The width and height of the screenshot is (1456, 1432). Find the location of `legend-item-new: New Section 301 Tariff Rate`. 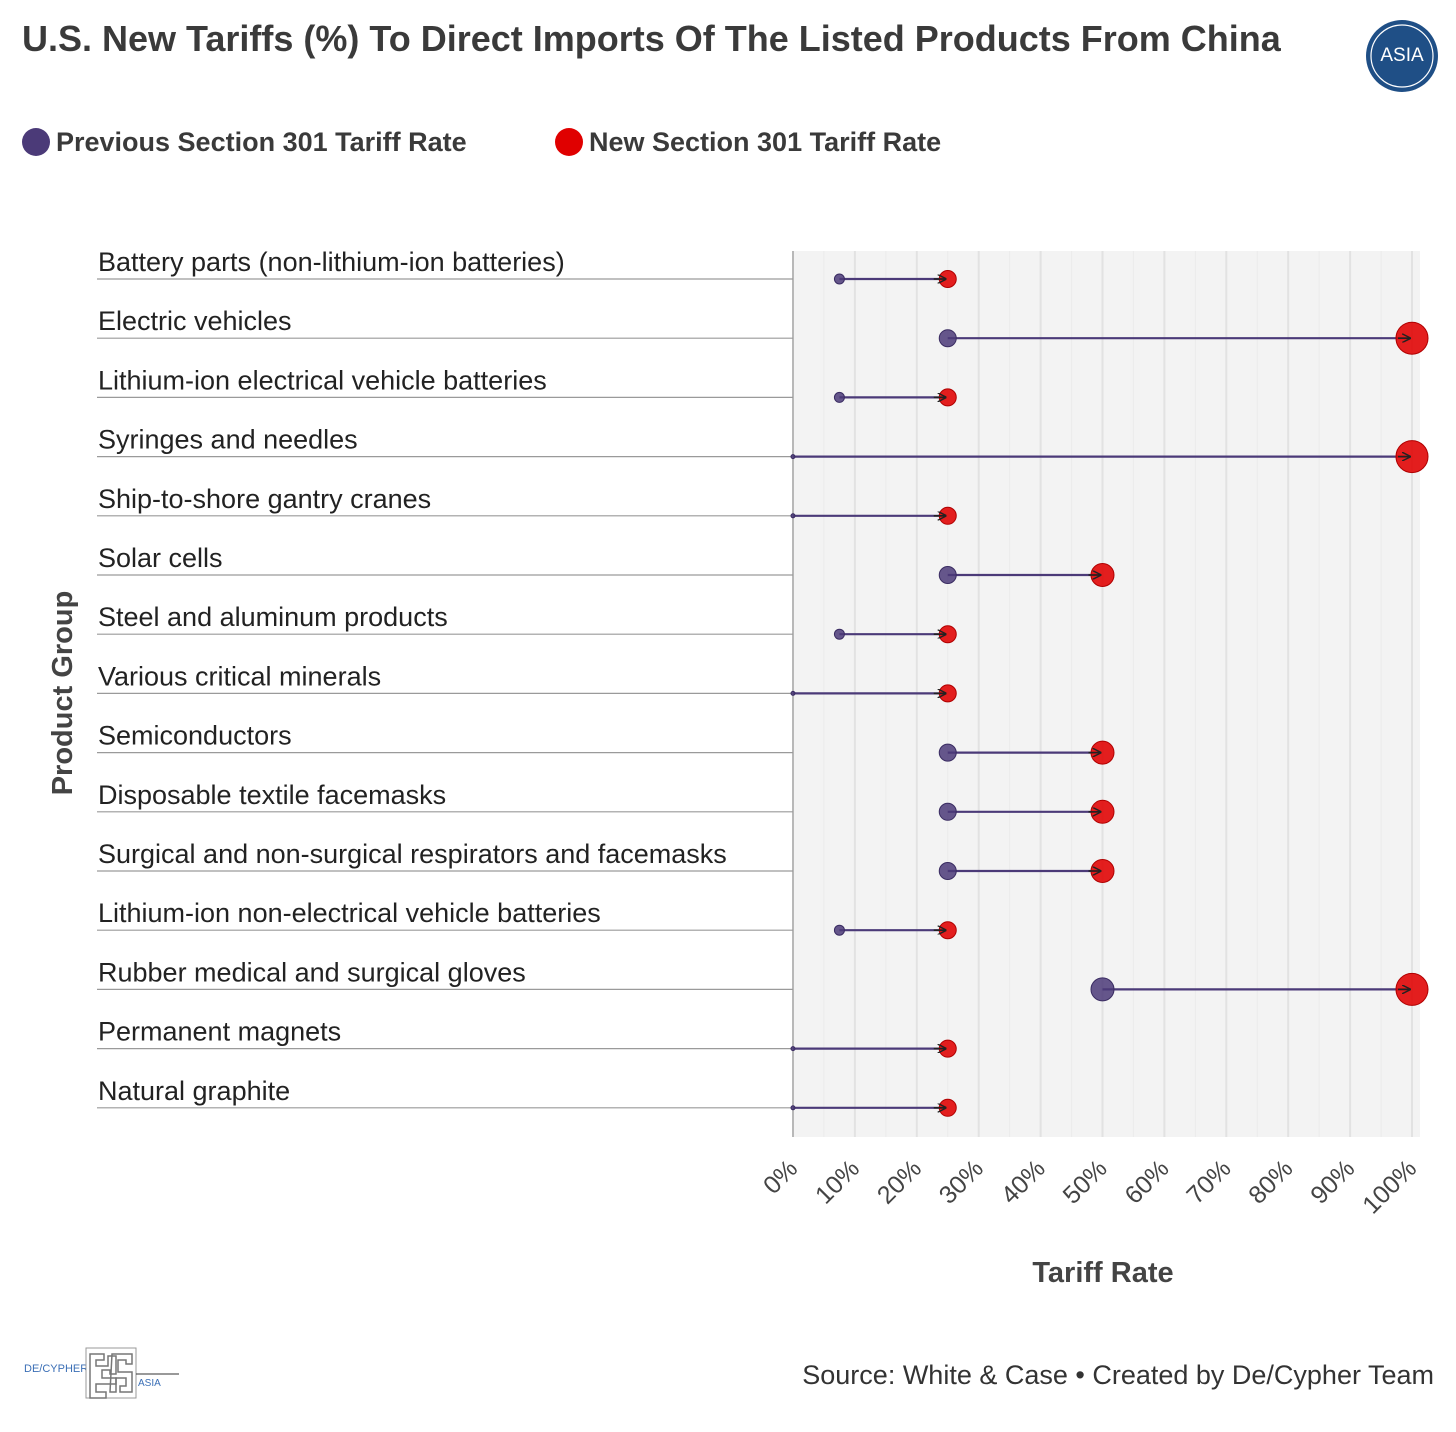

legend-item-new: New Section 301 Tariff Rate is located at coordinates (748, 142).